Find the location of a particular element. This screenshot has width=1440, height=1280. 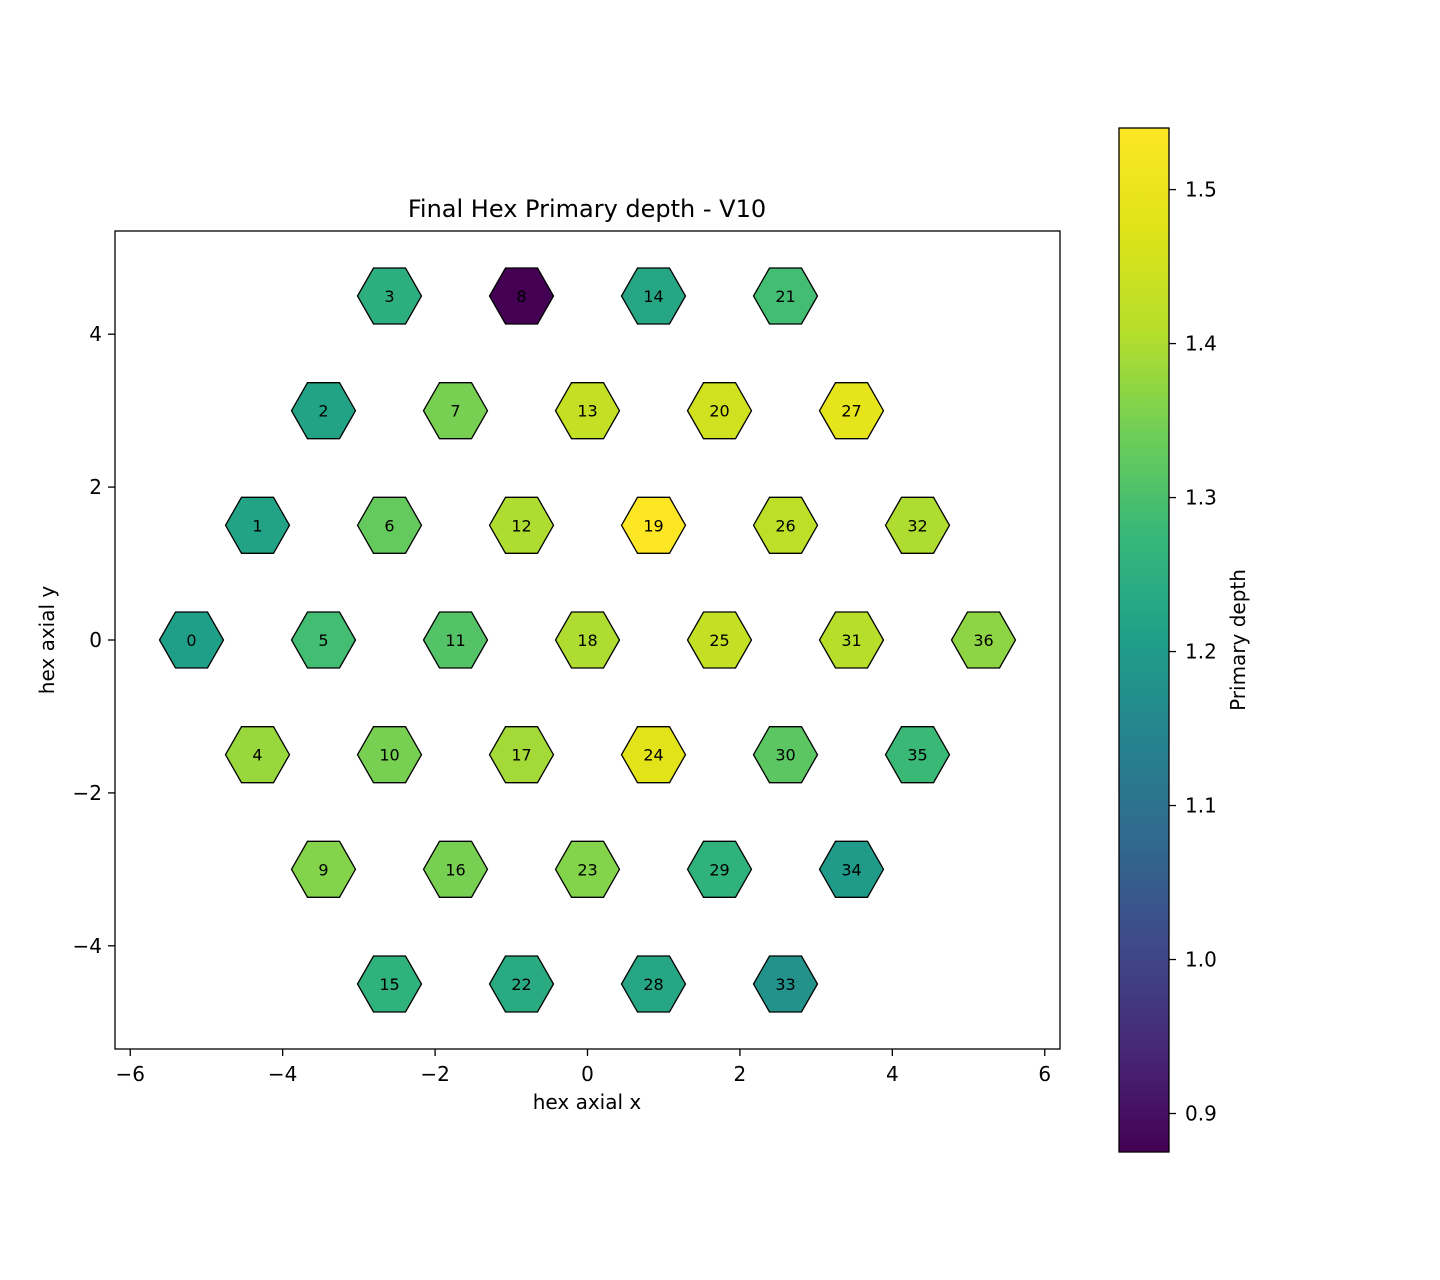

hex-label: 15 is located at coordinates (389, 984).